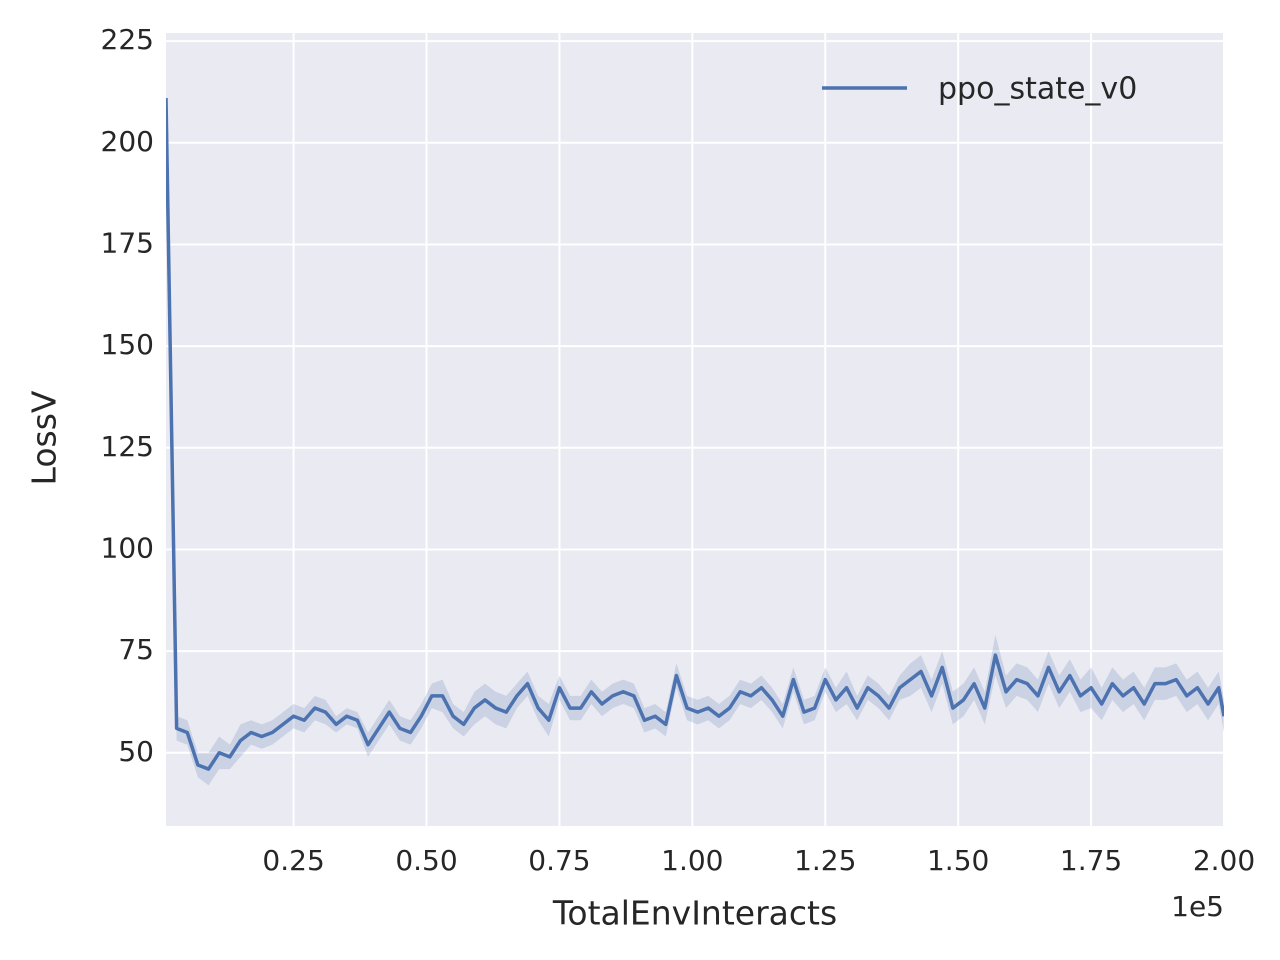  I want to click on x-tick-label: 2.00, so click(1224, 860).